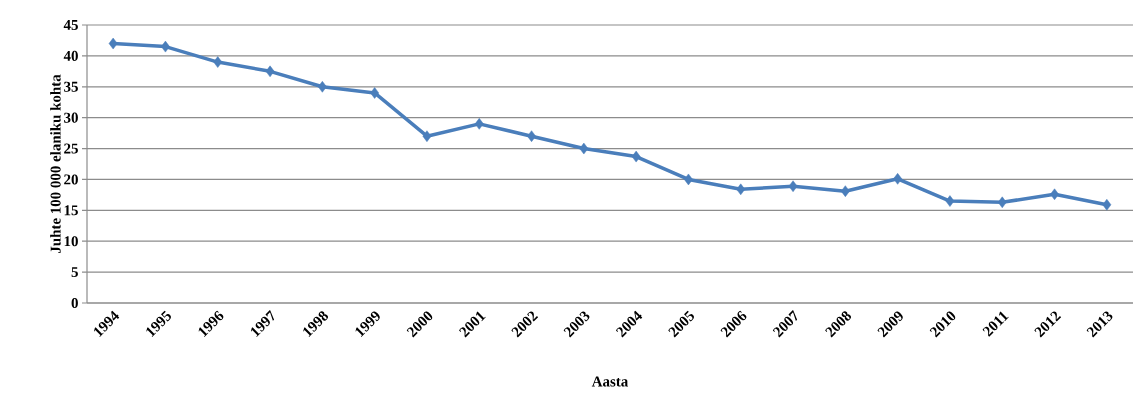  Describe the element at coordinates (71, 117) in the screenshot. I see `y-tick-label: 30` at that location.